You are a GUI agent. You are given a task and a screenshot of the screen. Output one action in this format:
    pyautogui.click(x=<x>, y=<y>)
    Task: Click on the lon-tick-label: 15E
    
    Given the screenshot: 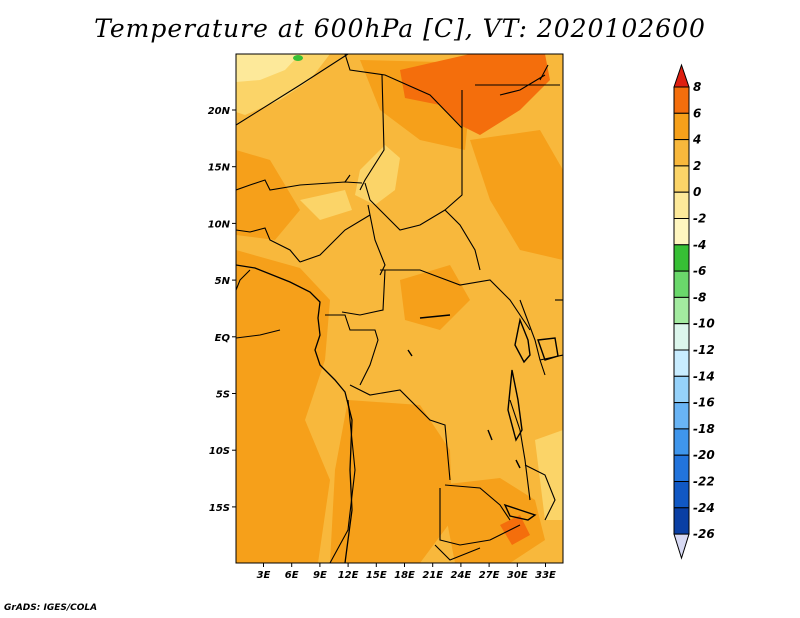 What is the action you would take?
    pyautogui.click(x=376, y=575)
    